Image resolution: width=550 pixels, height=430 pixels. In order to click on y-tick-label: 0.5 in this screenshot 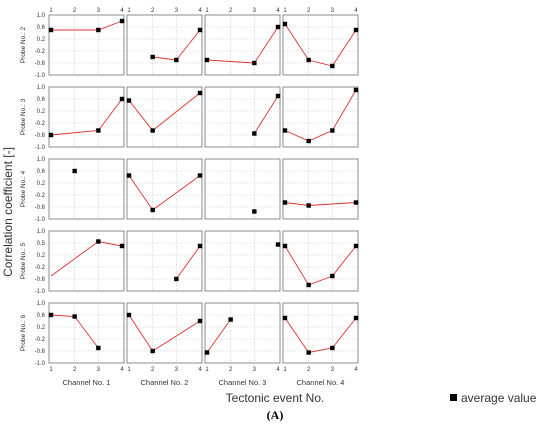, I will do `click(41, 244)`.